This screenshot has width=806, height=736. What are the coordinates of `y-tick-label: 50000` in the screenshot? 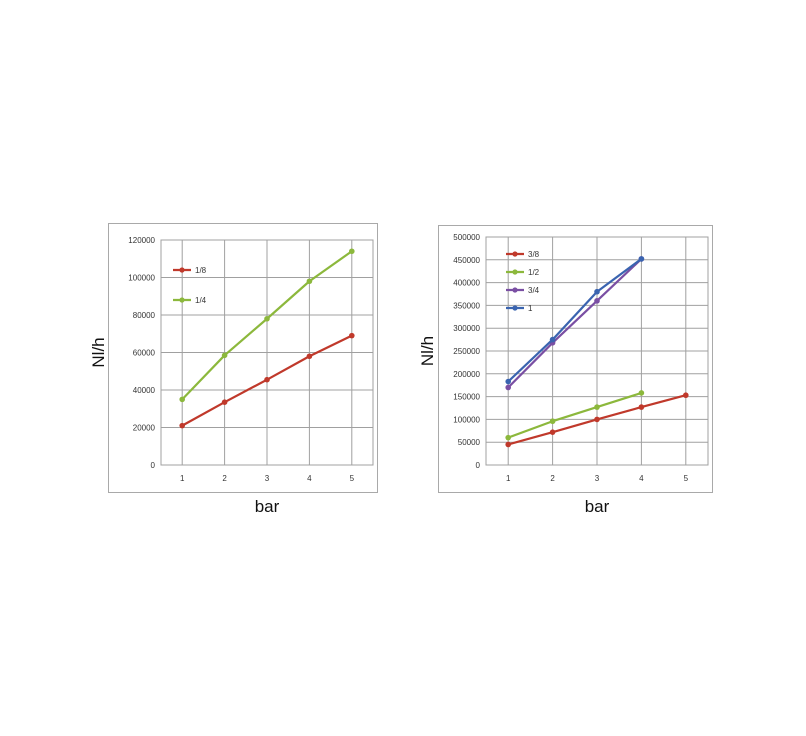 It's located at (469, 442).